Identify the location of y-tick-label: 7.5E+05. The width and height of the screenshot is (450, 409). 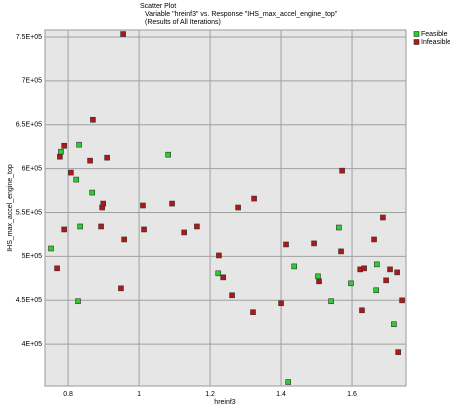
(29, 37).